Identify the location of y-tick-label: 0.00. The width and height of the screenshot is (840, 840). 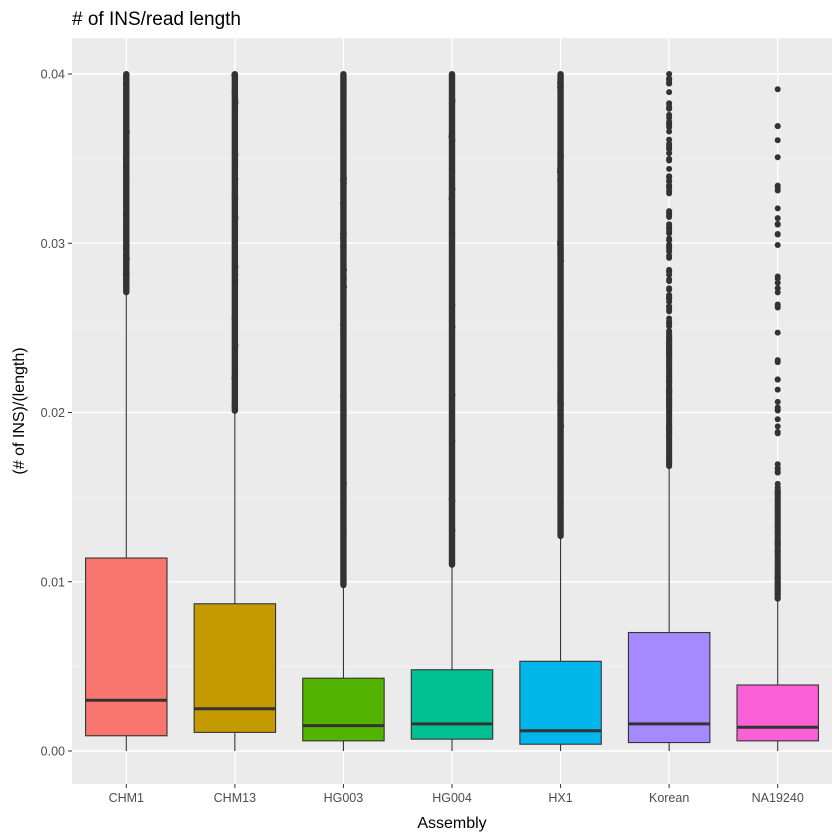
(53, 752).